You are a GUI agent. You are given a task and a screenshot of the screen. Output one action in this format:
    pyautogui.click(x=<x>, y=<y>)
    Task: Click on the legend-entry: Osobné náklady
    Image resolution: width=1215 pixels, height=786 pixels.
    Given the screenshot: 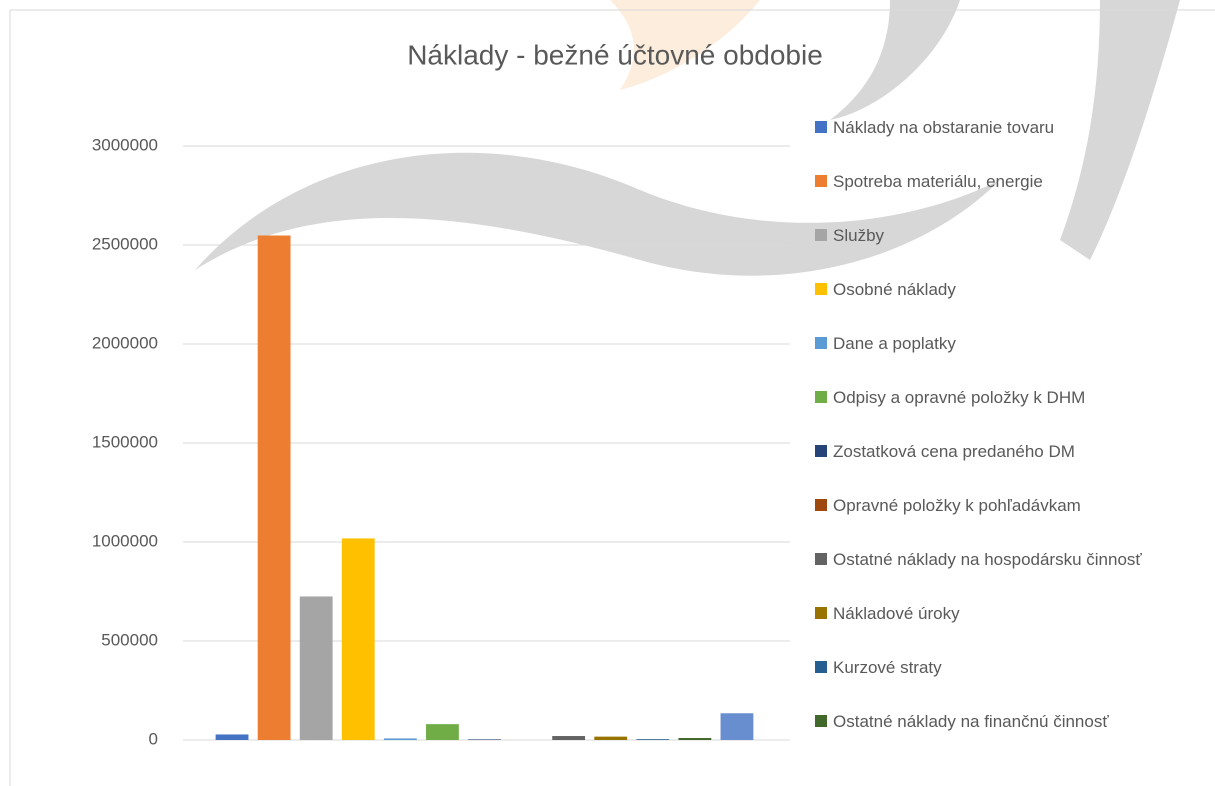 What is the action you would take?
    pyautogui.click(x=1004, y=289)
    